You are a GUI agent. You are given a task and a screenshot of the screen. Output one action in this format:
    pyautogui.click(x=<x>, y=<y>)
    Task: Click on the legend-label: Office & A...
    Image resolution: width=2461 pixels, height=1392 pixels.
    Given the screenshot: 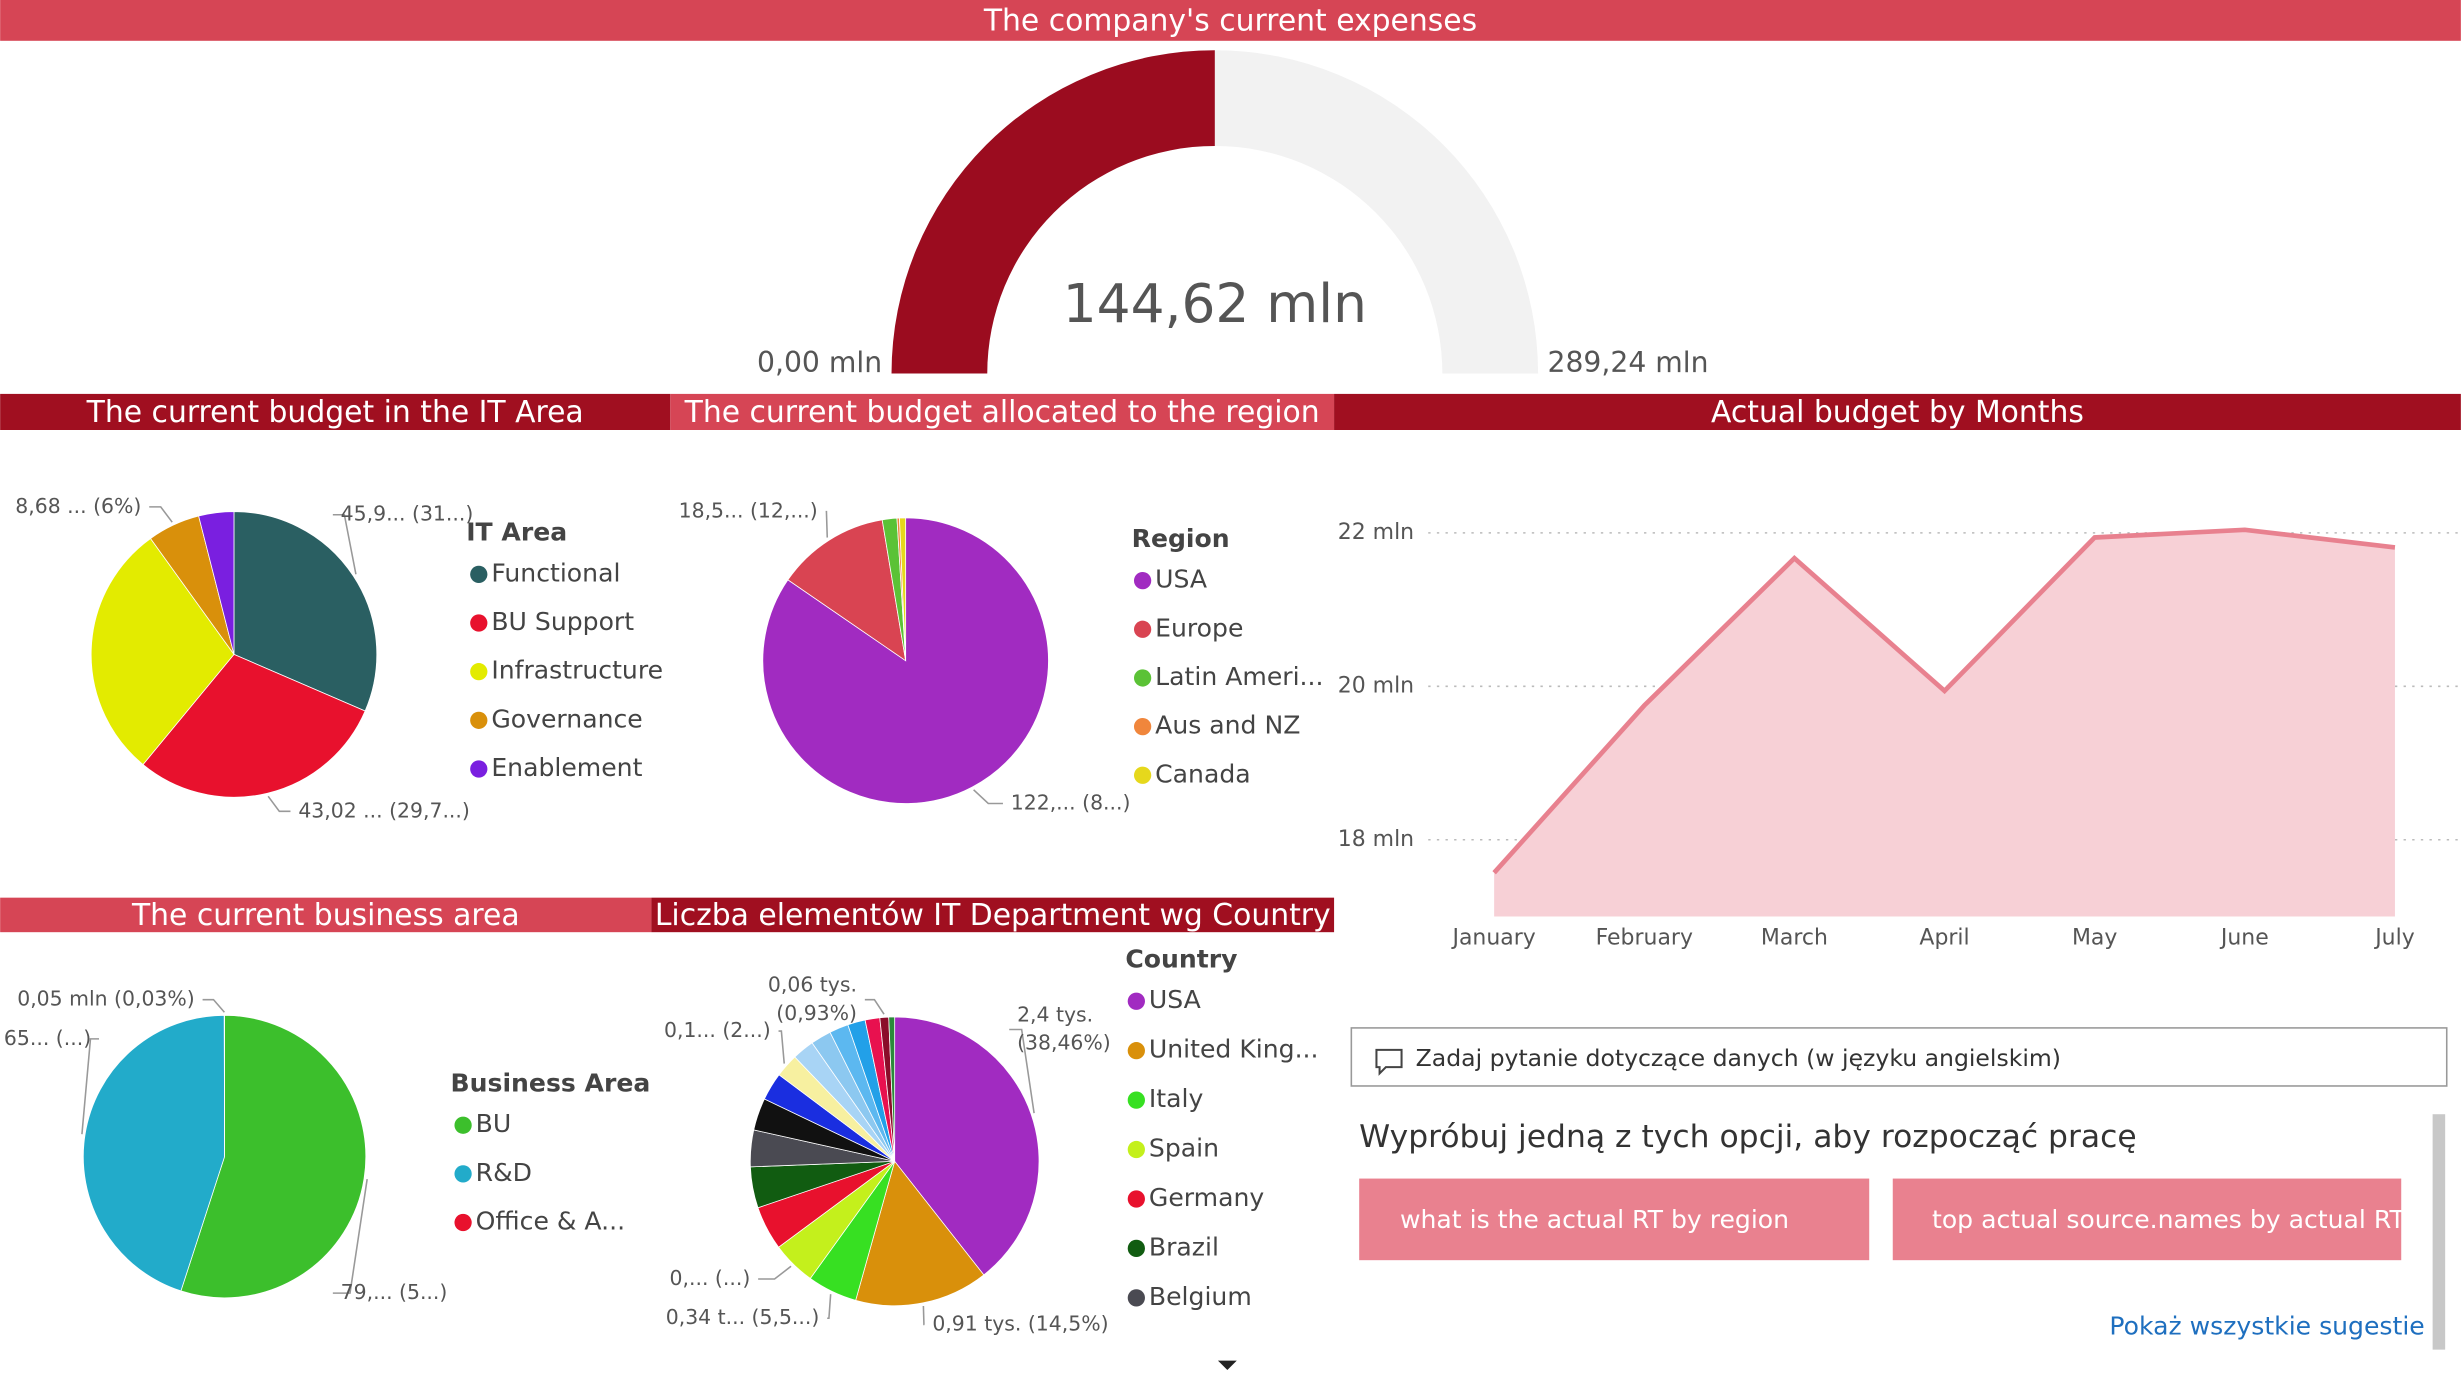 What is the action you would take?
    pyautogui.click(x=550, y=1221)
    